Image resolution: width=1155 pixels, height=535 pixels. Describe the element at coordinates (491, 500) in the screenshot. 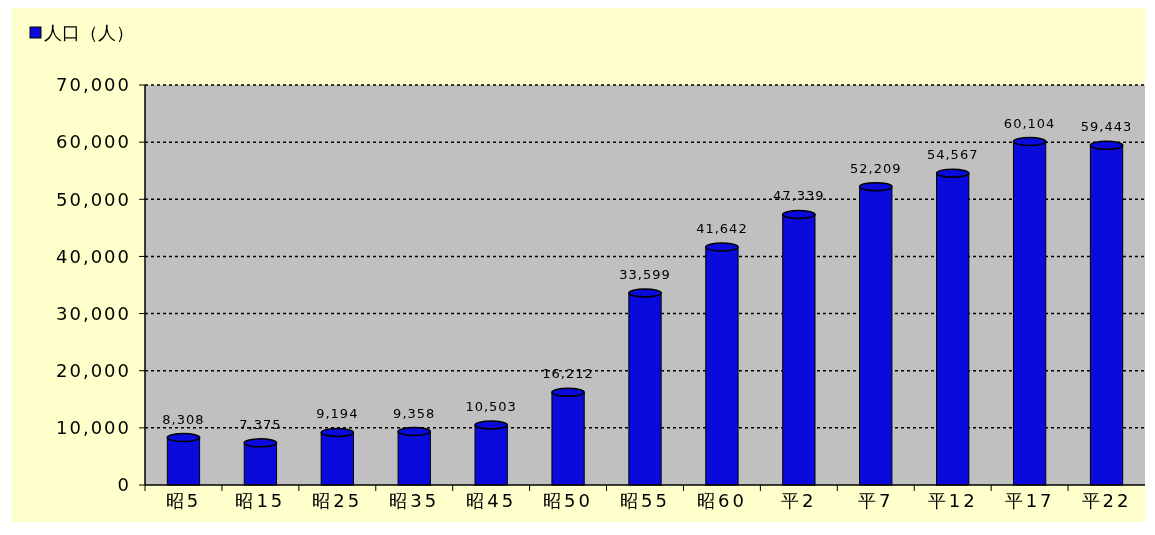

I see `x-tick-label: 昭45` at that location.